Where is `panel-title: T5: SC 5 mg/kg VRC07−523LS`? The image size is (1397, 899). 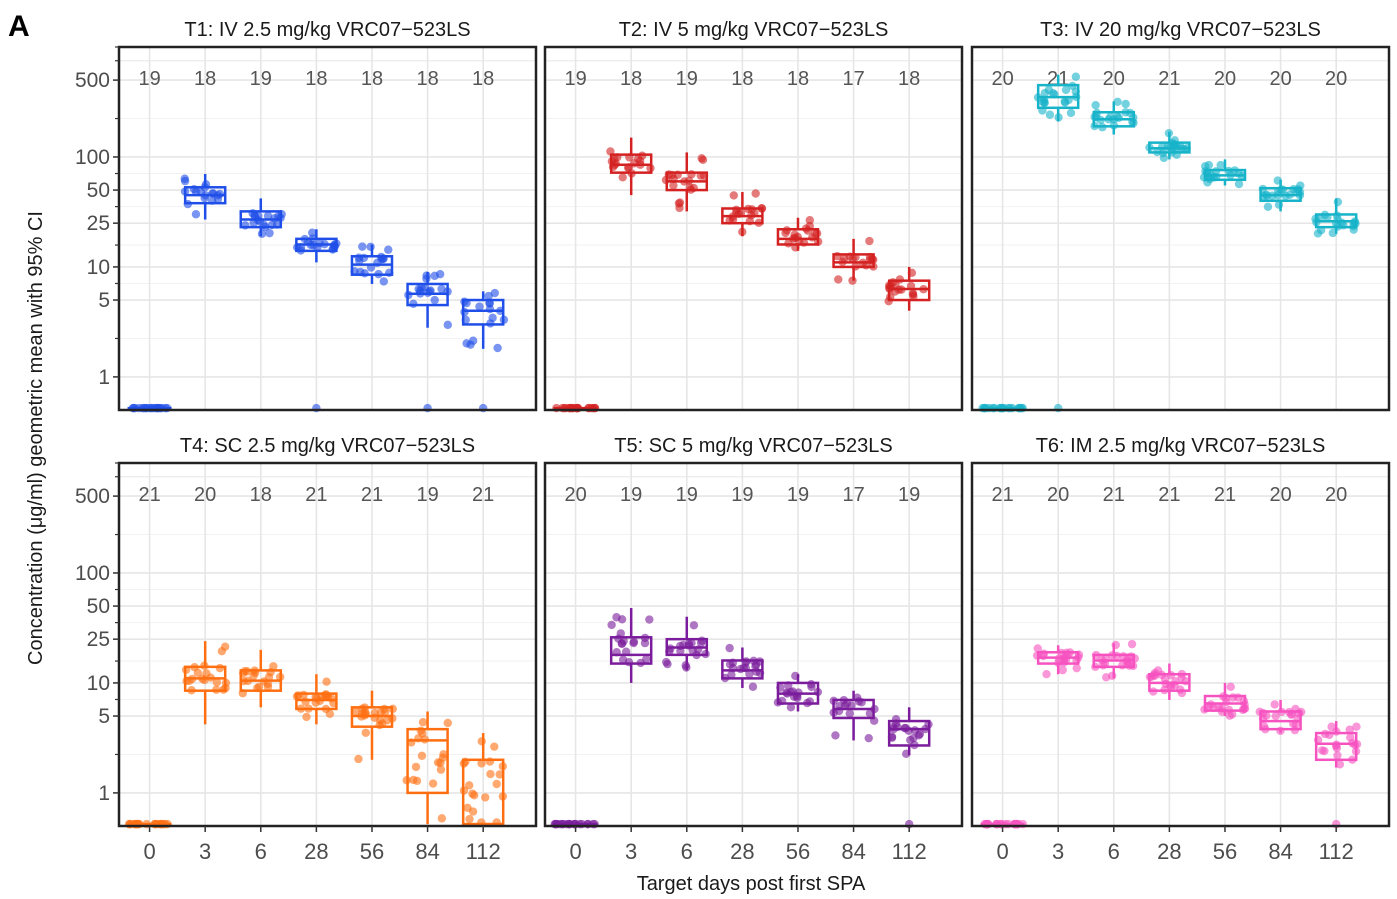
panel-title: T5: SC 5 mg/kg VRC07−523LS is located at coordinates (753, 446).